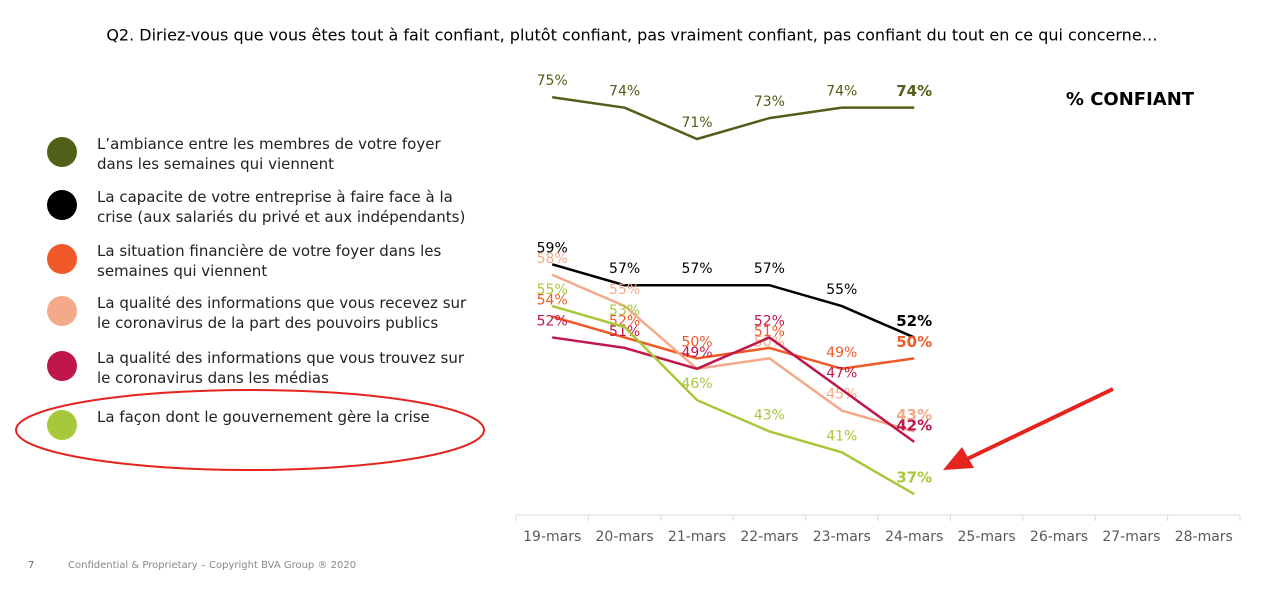 This screenshot has width=1280, height=589. What do you see at coordinates (552, 248) in the screenshot?
I see `data-label: 59%` at bounding box center [552, 248].